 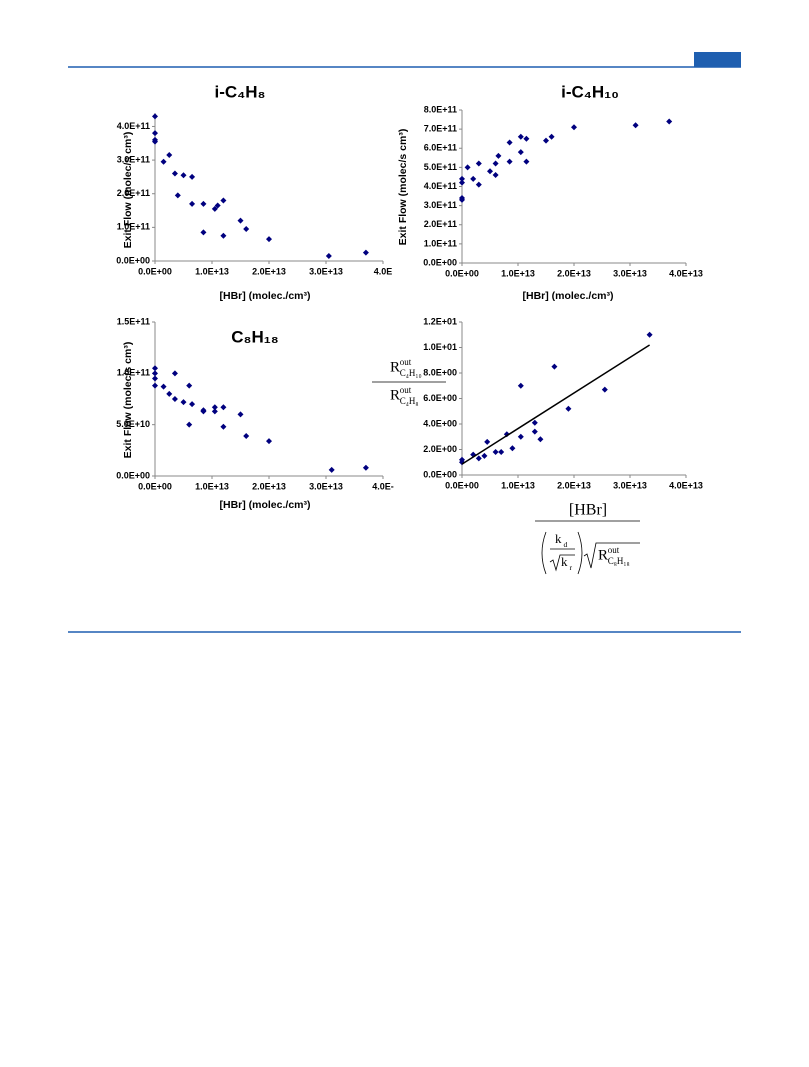 I want to click on y-tick-label: 2.0E+00, so click(x=440, y=449).